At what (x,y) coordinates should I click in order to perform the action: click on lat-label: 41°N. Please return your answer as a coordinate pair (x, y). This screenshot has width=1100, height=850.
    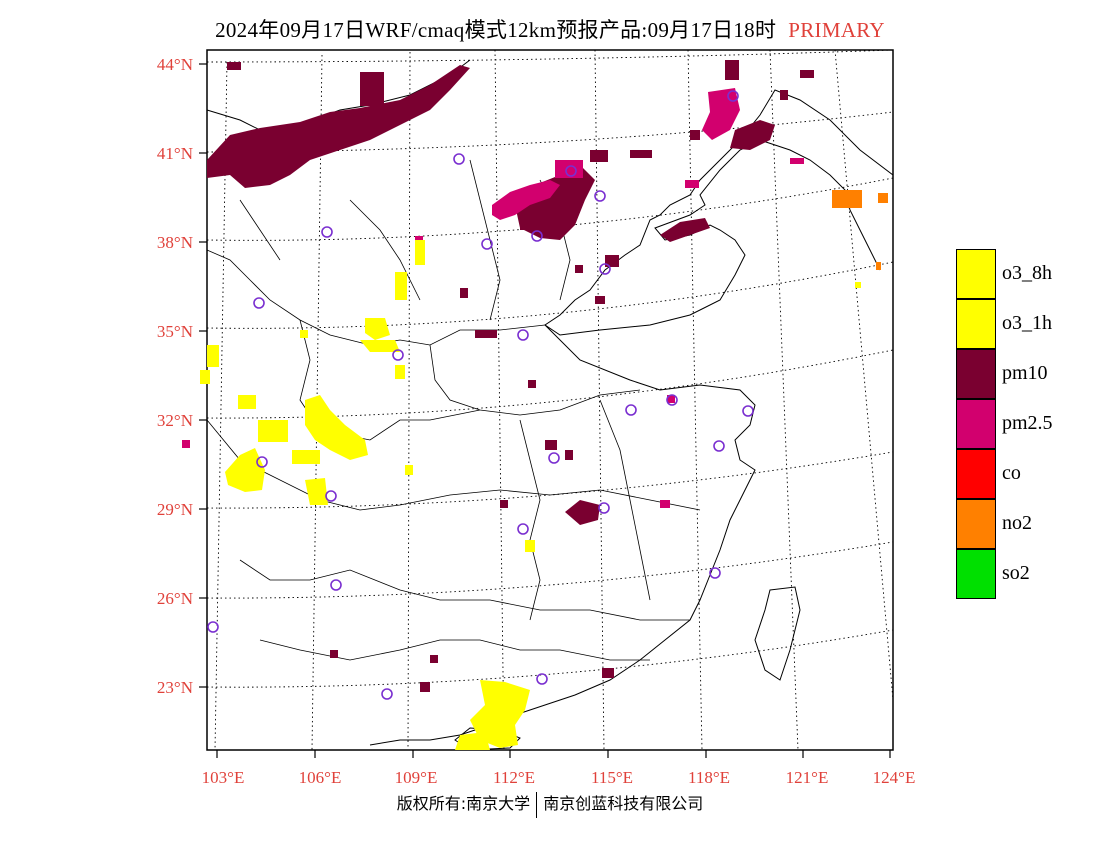
    Looking at the image, I should click on (175, 153).